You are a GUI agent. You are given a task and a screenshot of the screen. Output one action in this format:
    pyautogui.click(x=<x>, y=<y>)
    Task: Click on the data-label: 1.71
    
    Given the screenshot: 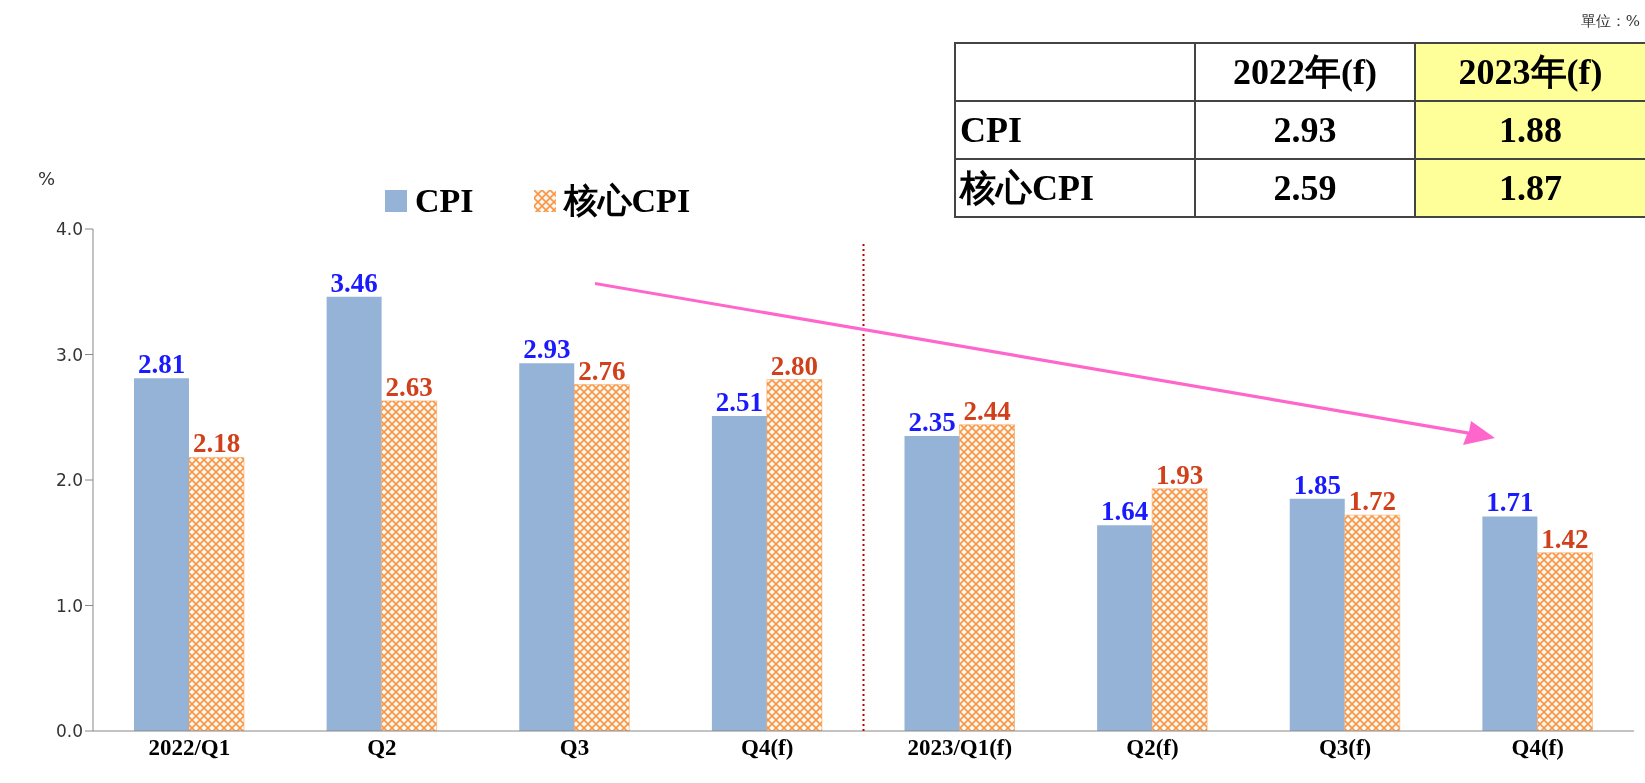 What is the action you would take?
    pyautogui.click(x=1510, y=502)
    